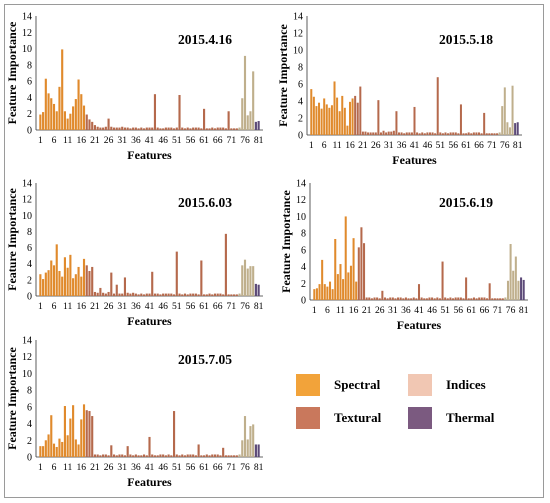  What do you see at coordinates (204, 306) in the screenshot?
I see `x-tick-label: 61` at bounding box center [204, 306].